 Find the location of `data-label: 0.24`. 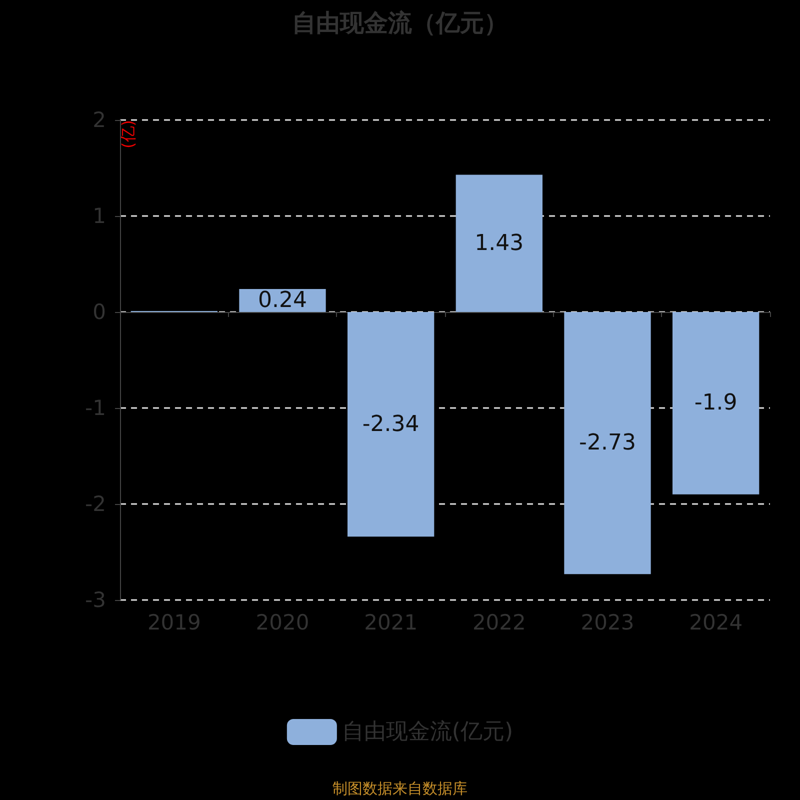

data-label: 0.24 is located at coordinates (282, 300).